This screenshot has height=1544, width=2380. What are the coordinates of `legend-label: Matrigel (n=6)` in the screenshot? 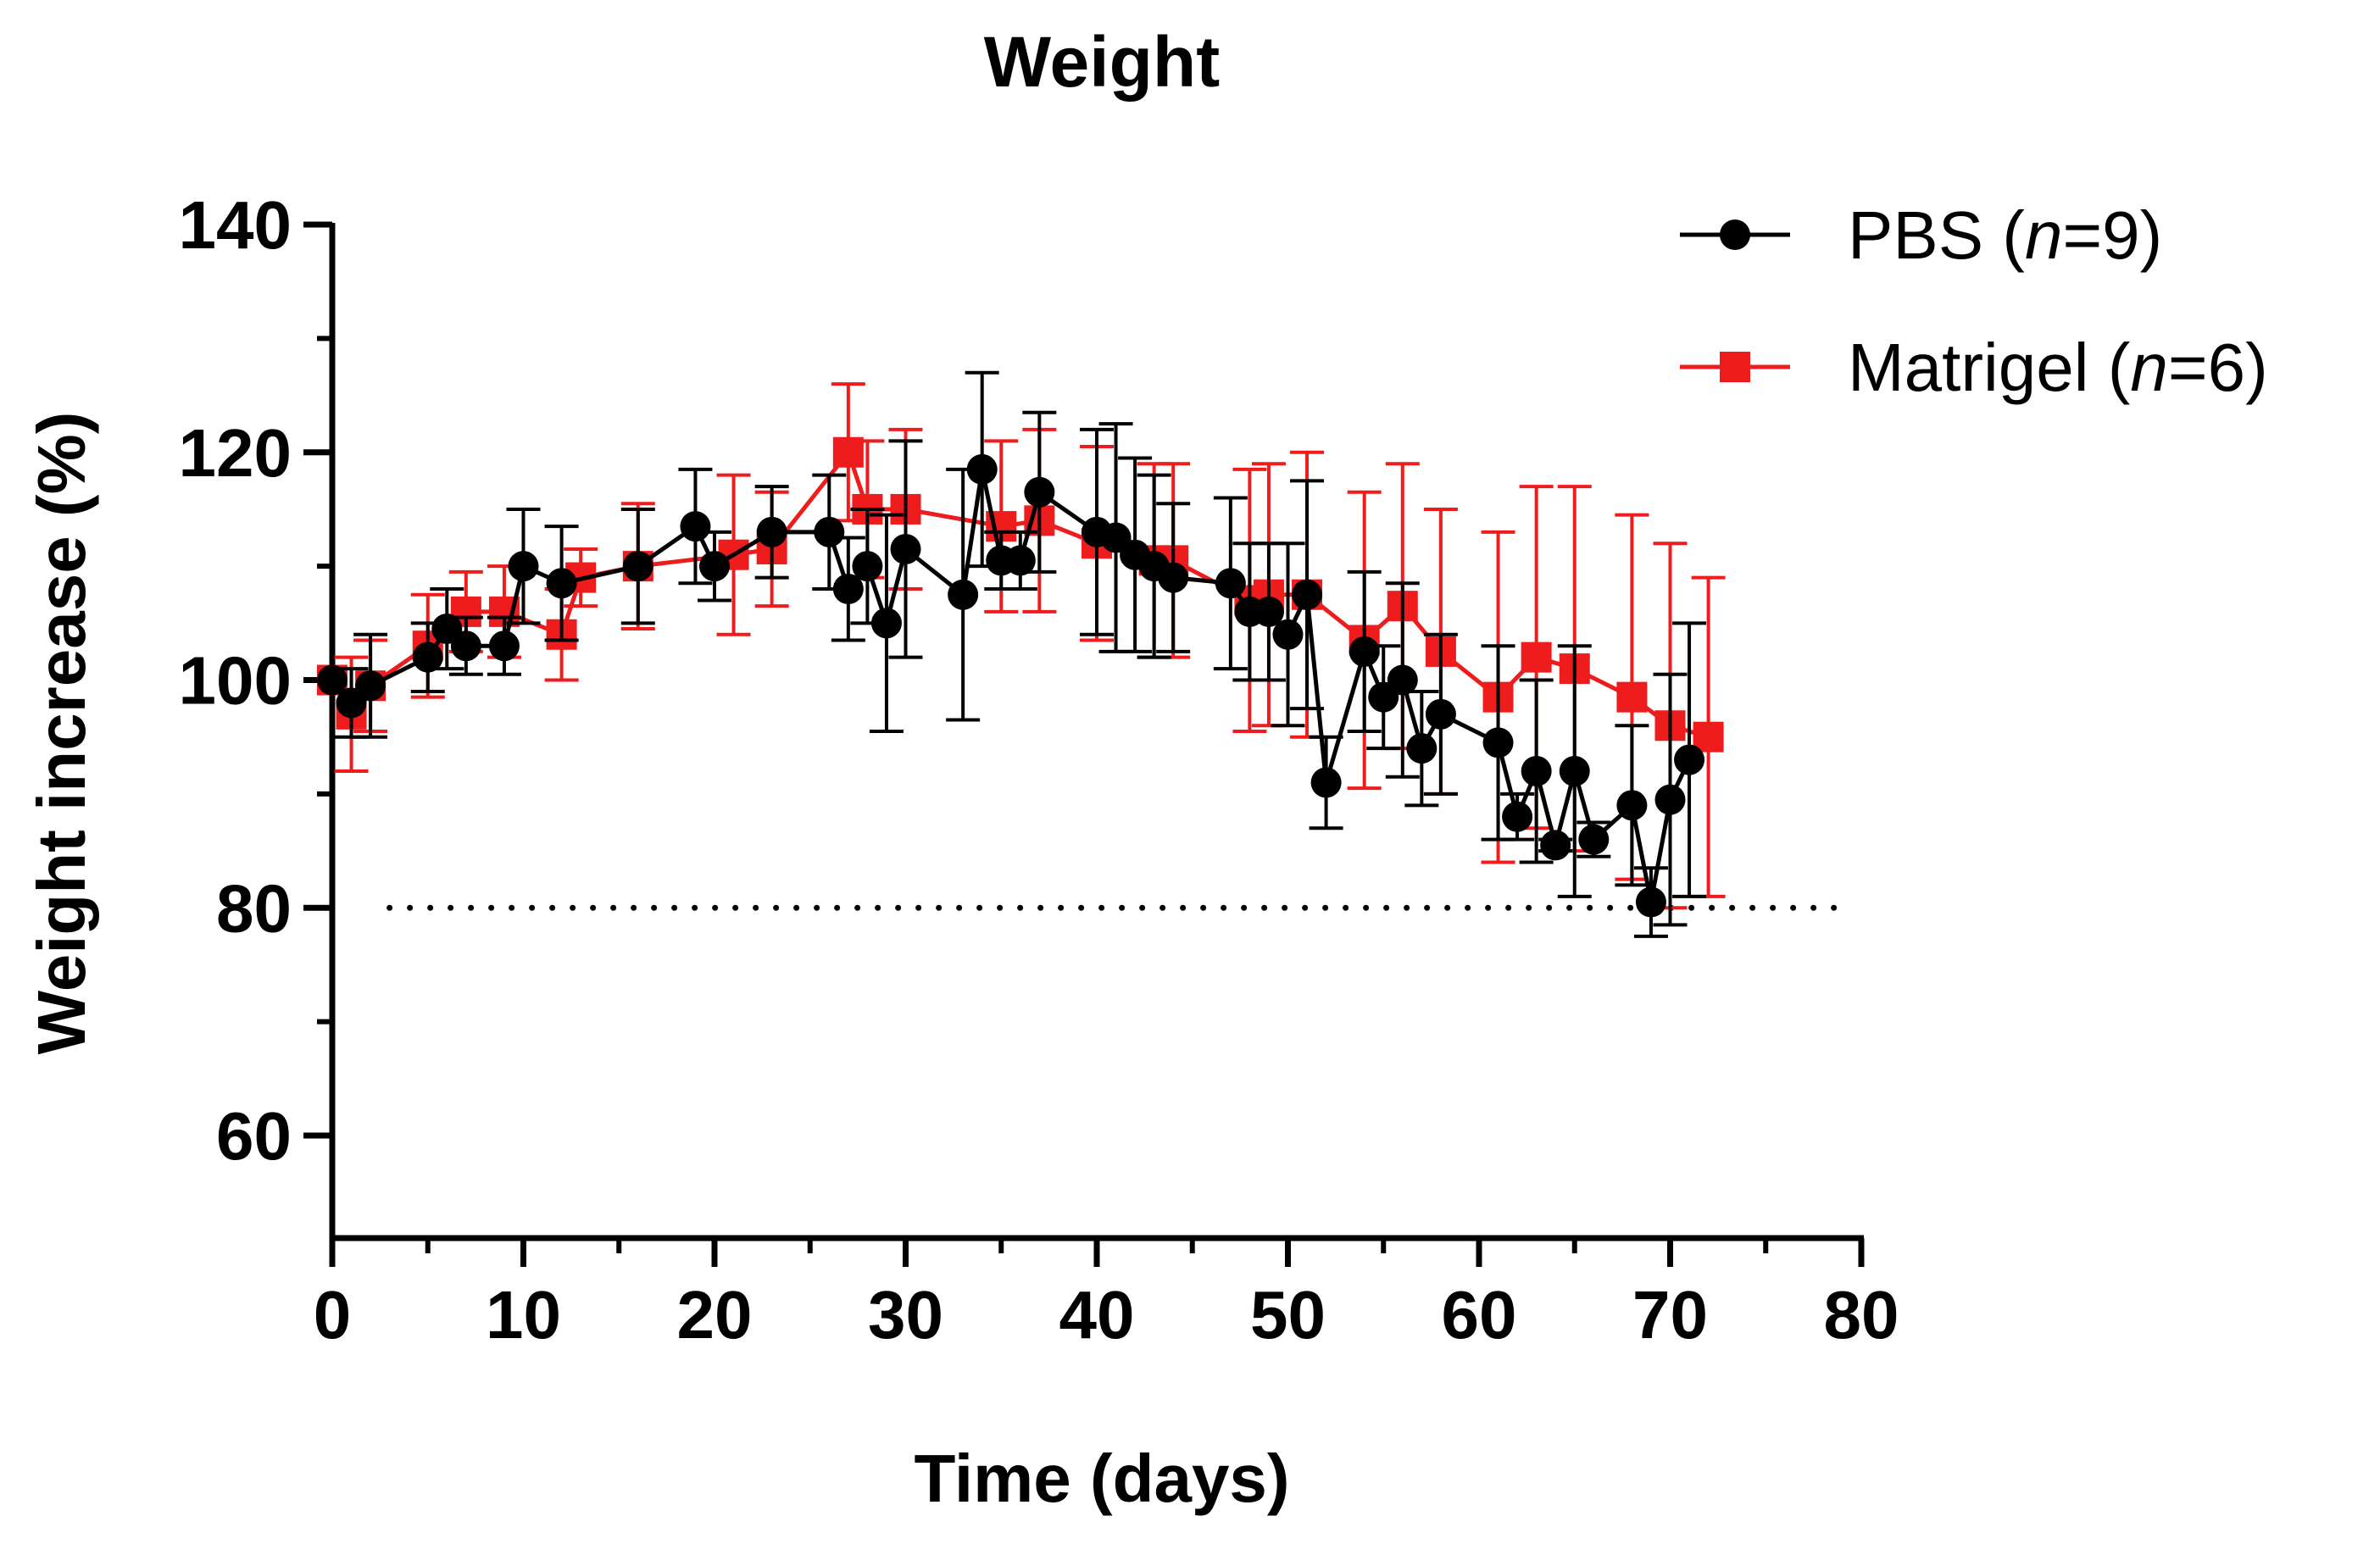 It's located at (2058, 367).